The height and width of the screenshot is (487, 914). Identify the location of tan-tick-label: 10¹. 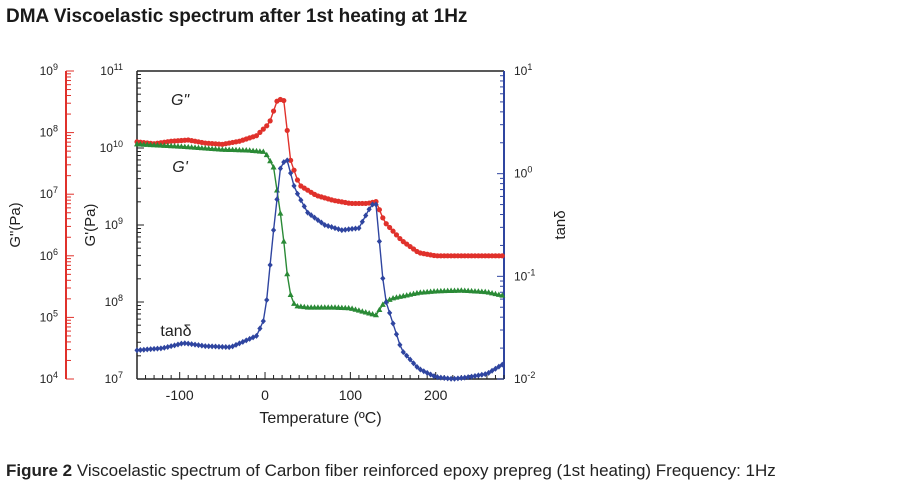
(523, 70).